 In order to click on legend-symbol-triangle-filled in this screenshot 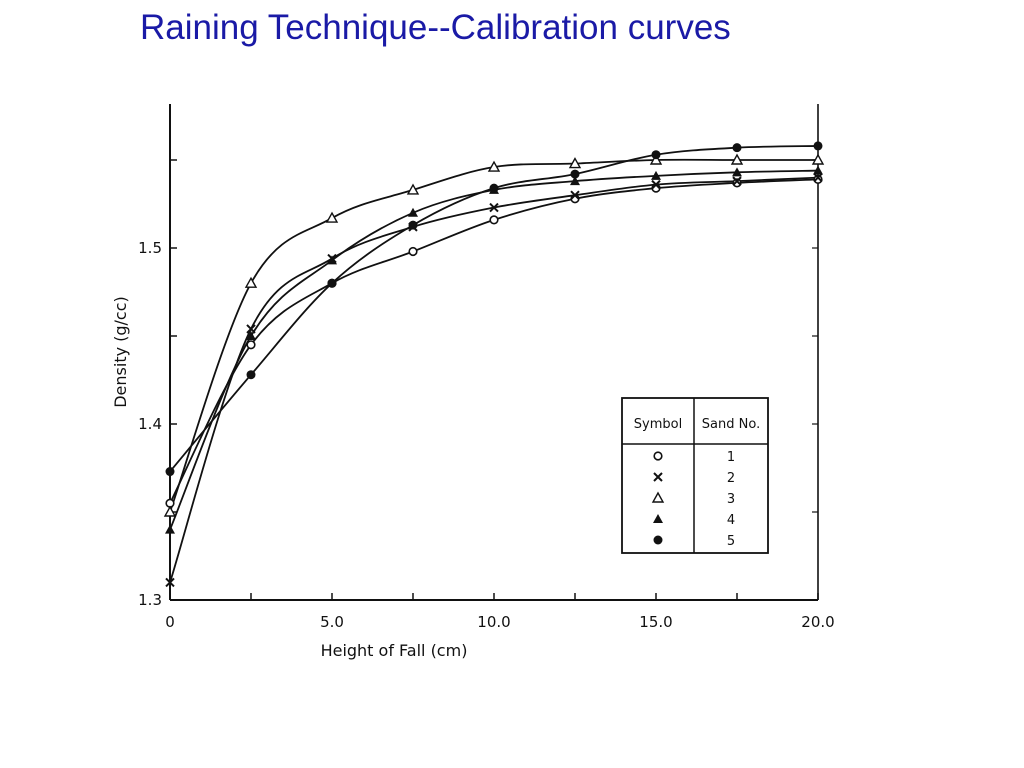, I will do `click(658, 518)`.